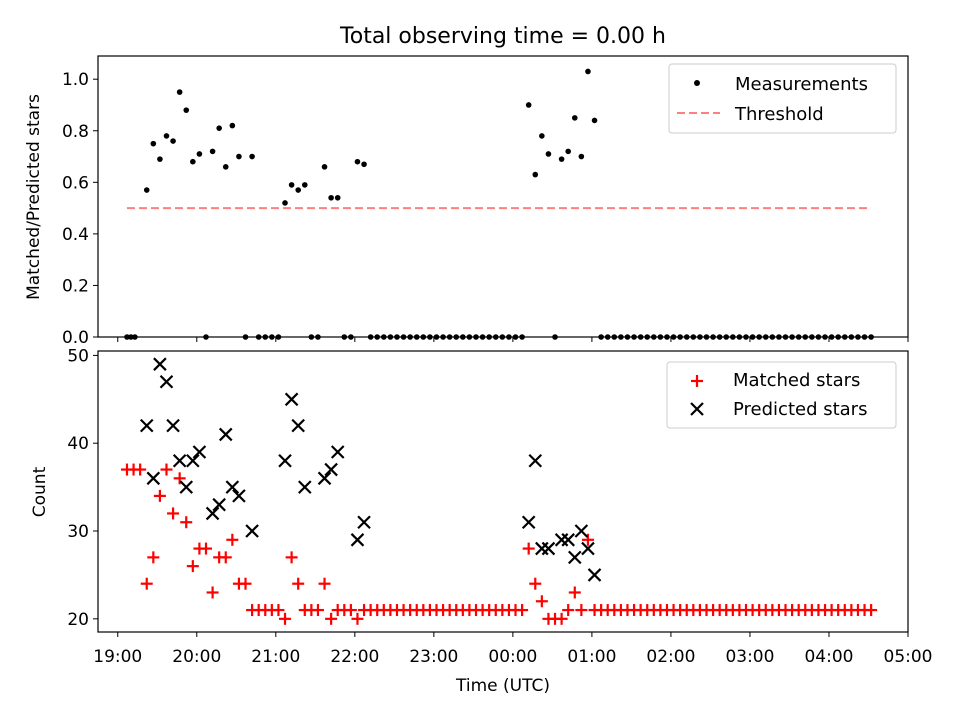 The image size is (960, 720). What do you see at coordinates (502, 36) in the screenshot?
I see `chart-title: Total observing time = 0.00 h` at bounding box center [502, 36].